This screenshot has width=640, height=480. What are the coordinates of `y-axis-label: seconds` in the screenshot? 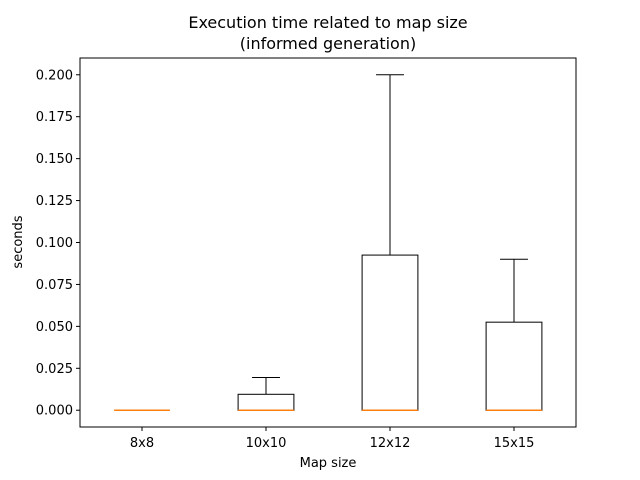 It's located at (18, 241).